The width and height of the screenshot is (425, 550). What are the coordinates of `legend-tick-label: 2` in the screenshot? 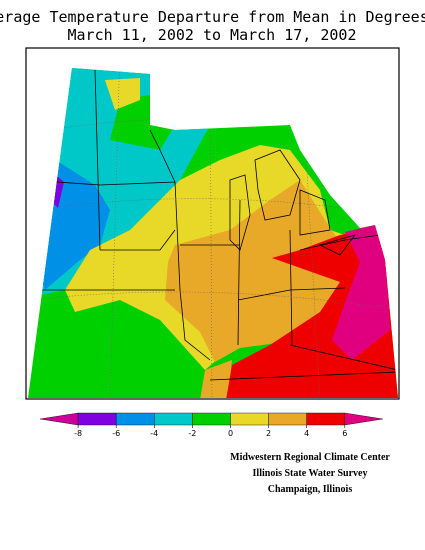 It's located at (268, 433).